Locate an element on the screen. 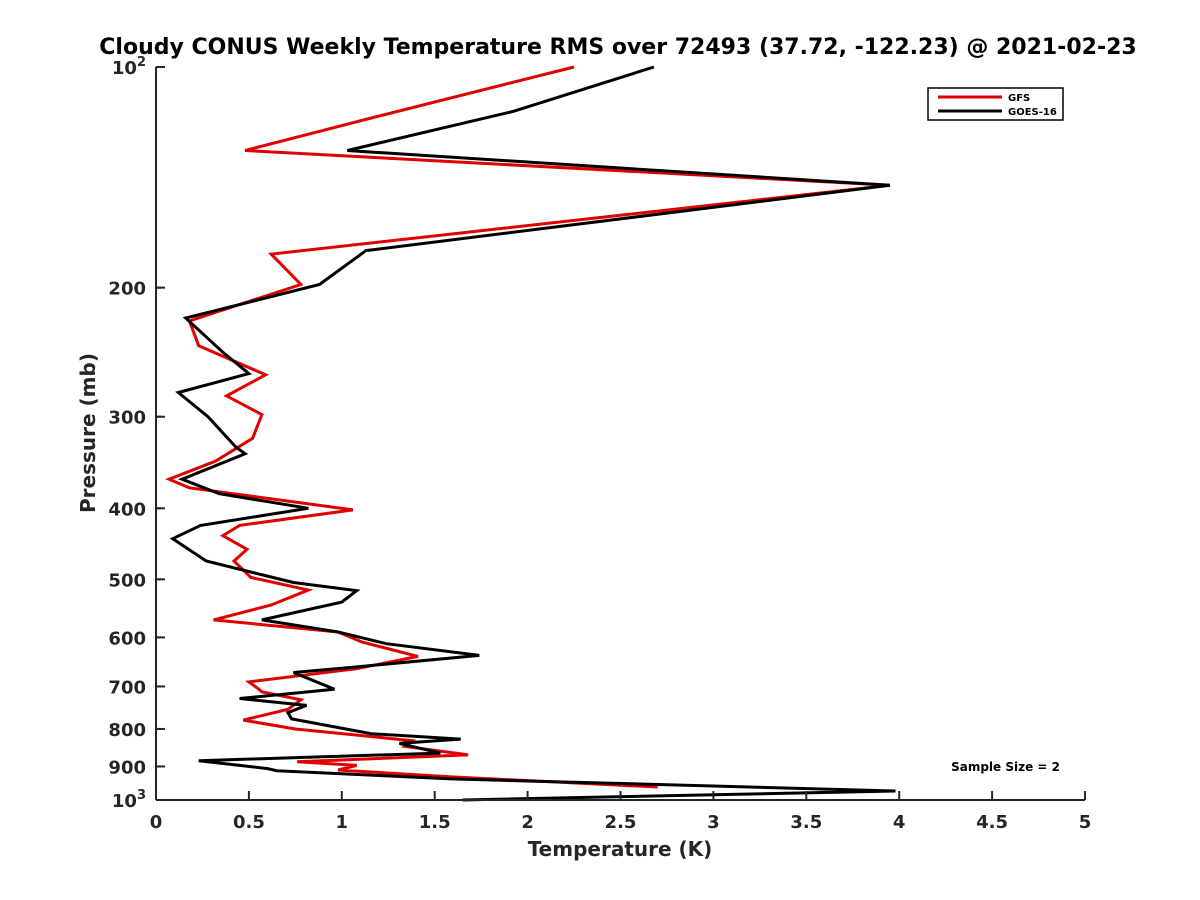  x-tick-label: 1 is located at coordinates (342, 822).